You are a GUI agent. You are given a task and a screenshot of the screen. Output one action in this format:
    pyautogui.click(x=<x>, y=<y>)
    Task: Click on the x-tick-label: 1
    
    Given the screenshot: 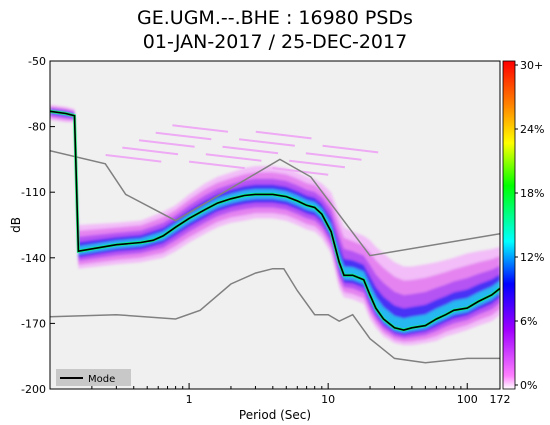 What is the action you would take?
    pyautogui.click(x=189, y=399)
    